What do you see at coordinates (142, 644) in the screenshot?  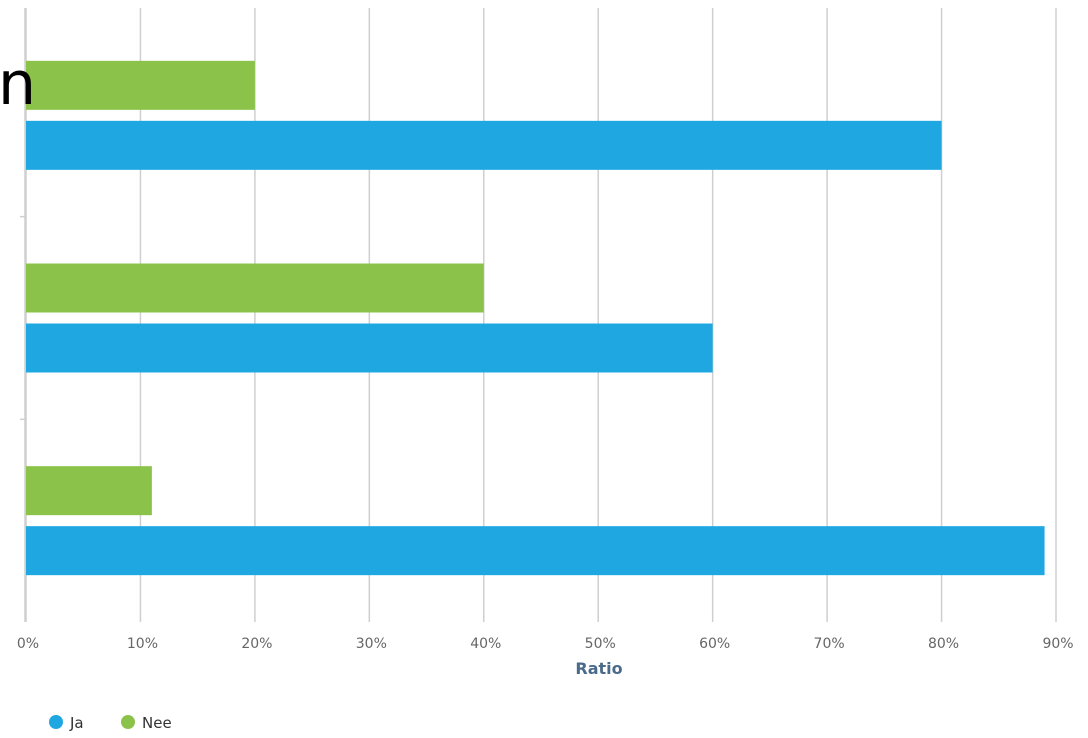 I see `x-tick-label: 10%` at bounding box center [142, 644].